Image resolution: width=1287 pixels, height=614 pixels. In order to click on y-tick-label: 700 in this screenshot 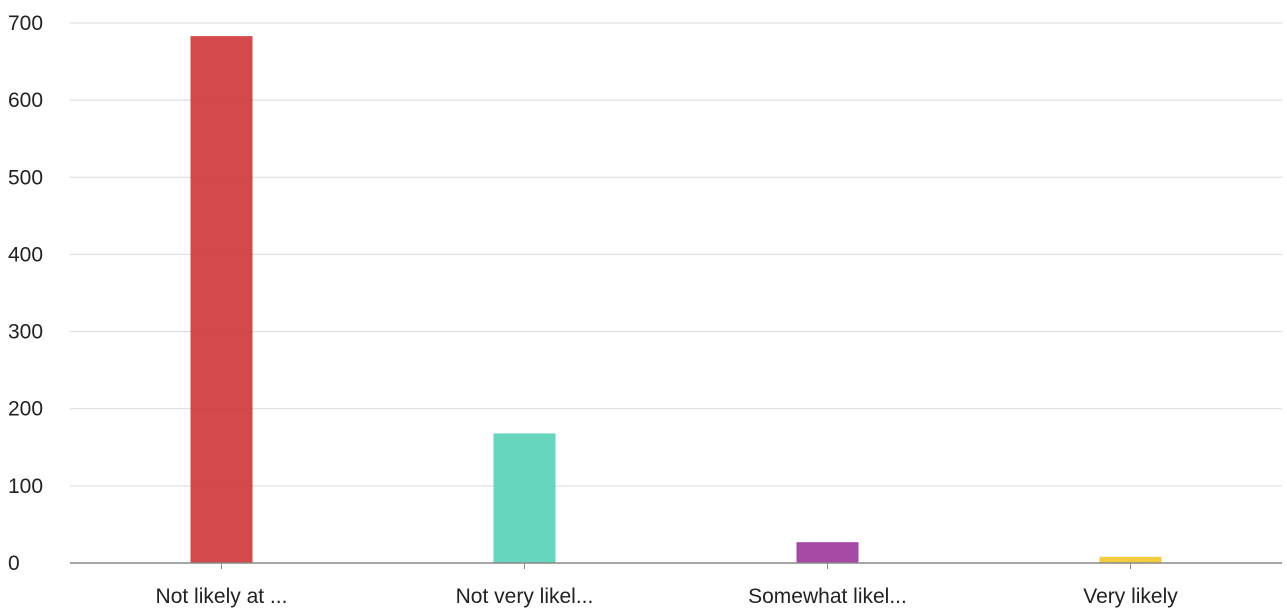, I will do `click(25, 23)`.